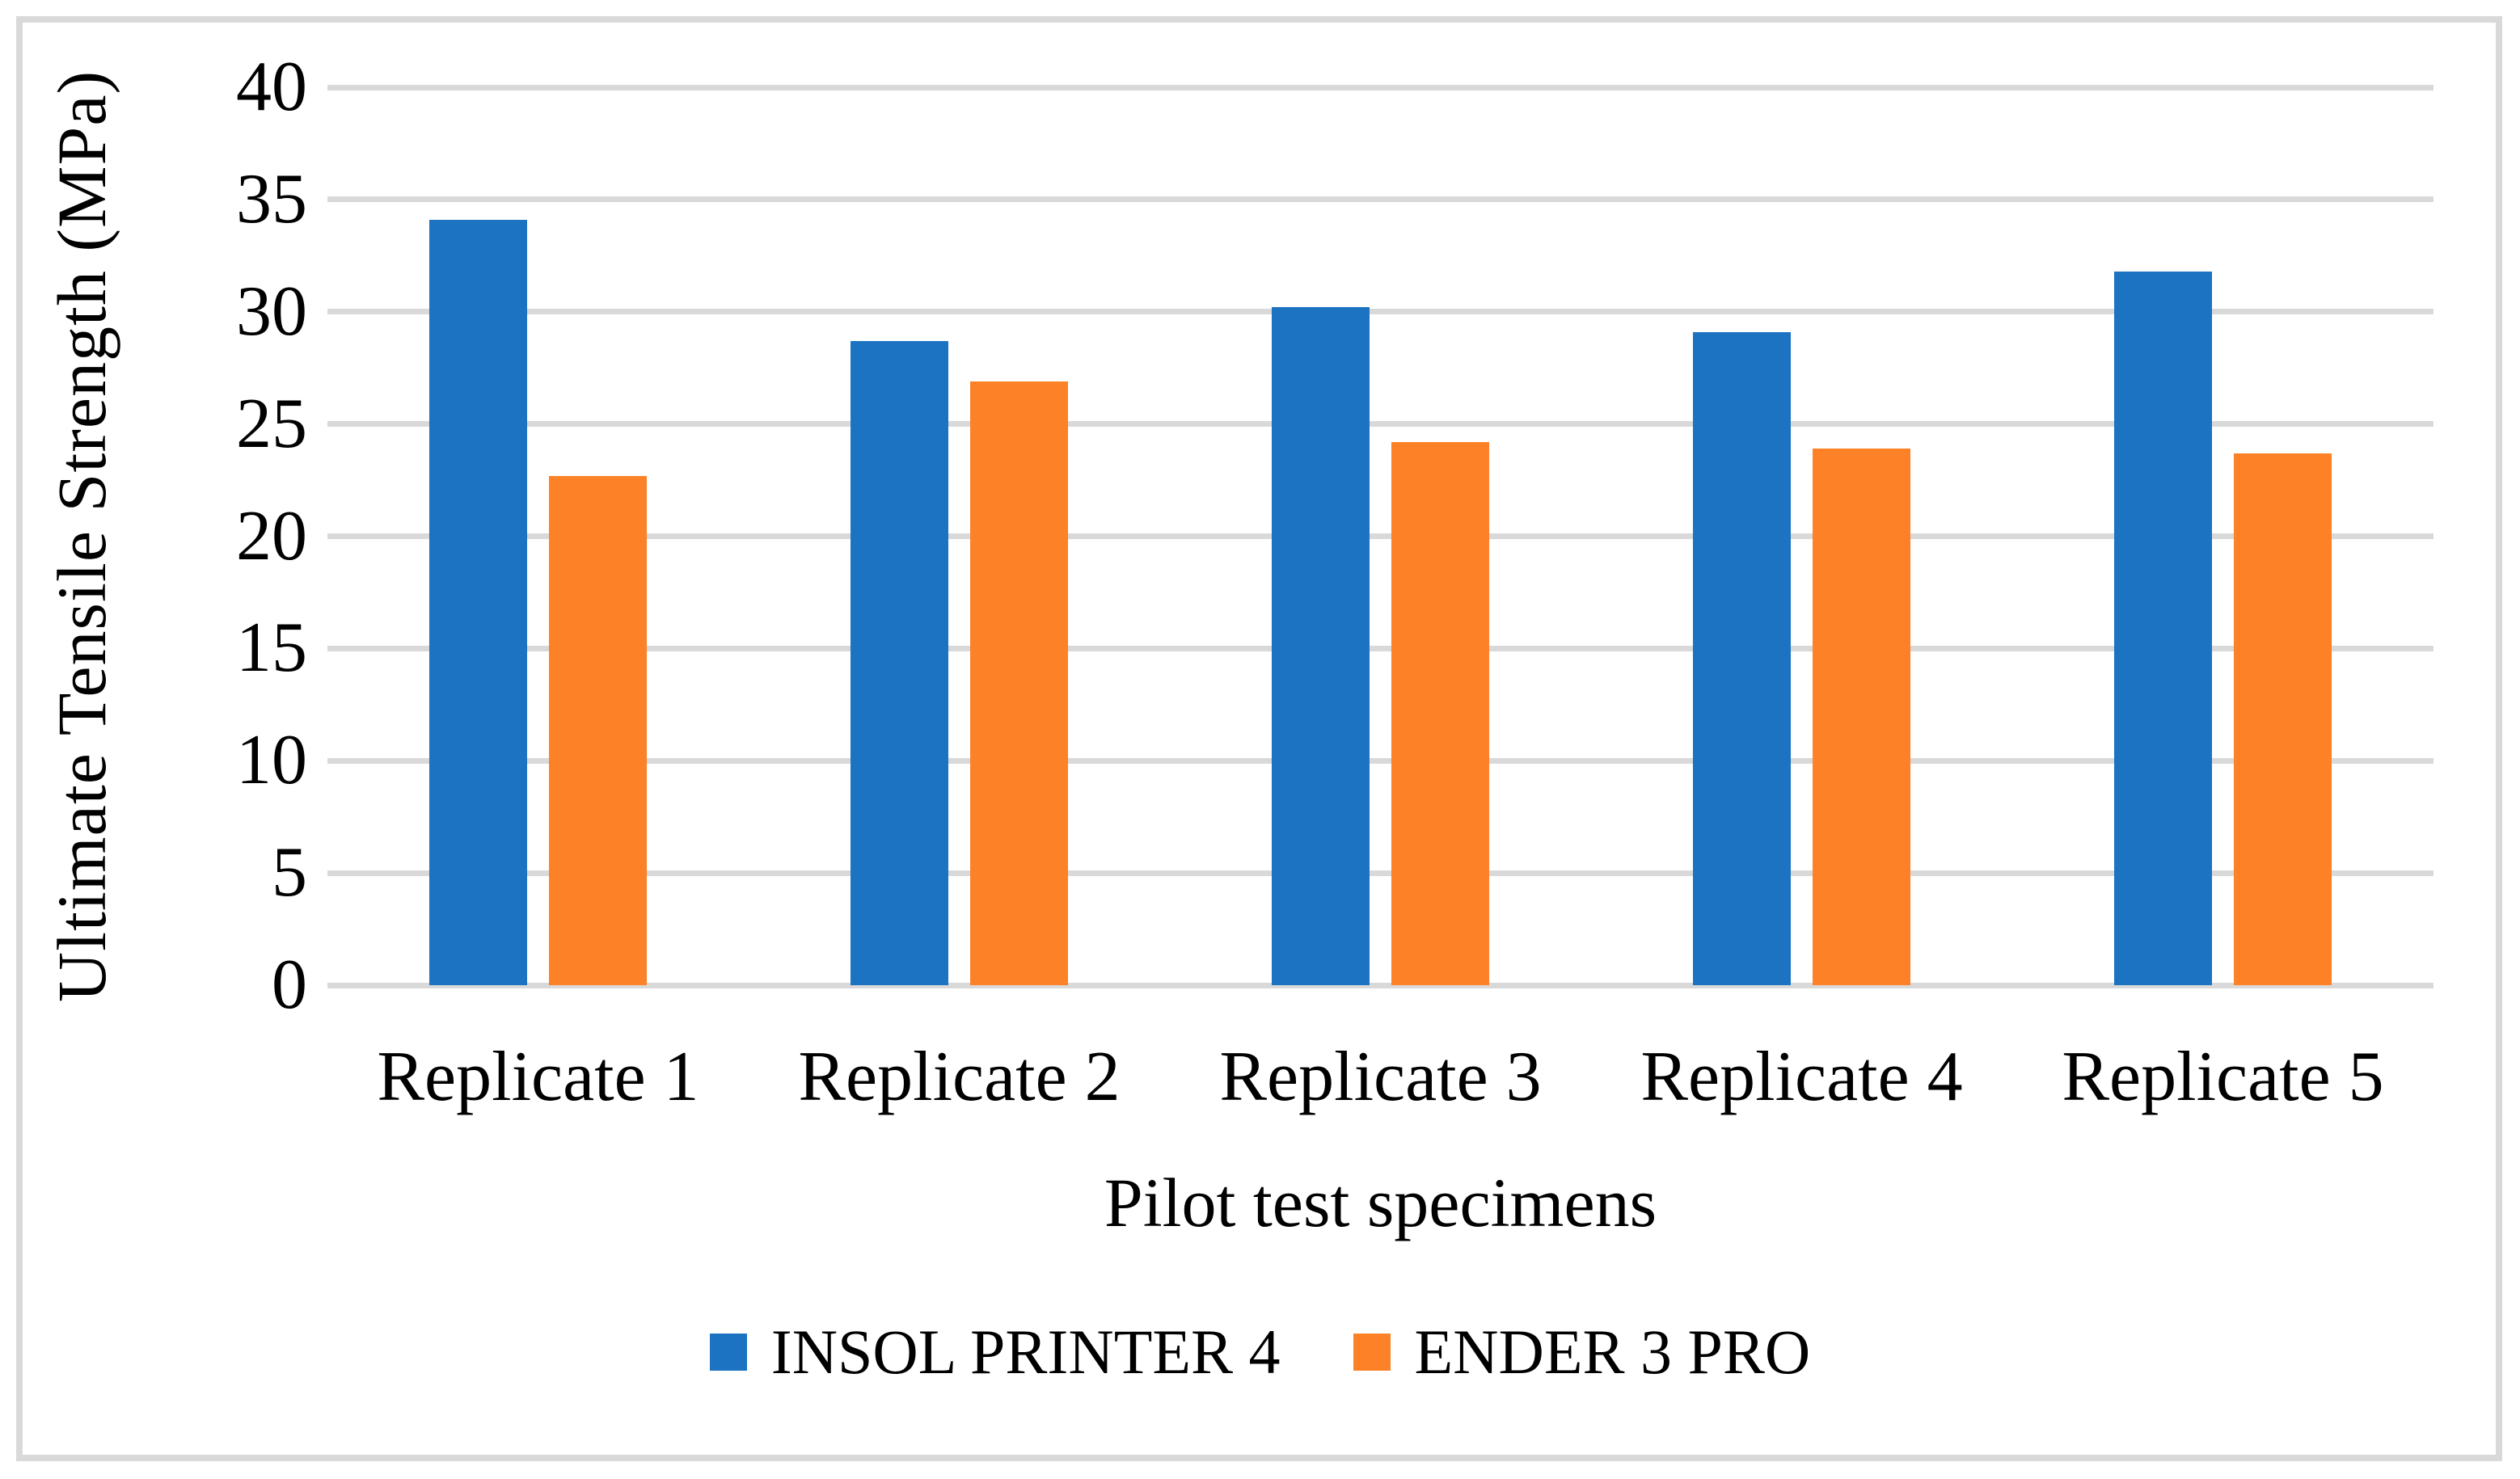  I want to click on x-category-label: Replicate 4, so click(1801, 1077).